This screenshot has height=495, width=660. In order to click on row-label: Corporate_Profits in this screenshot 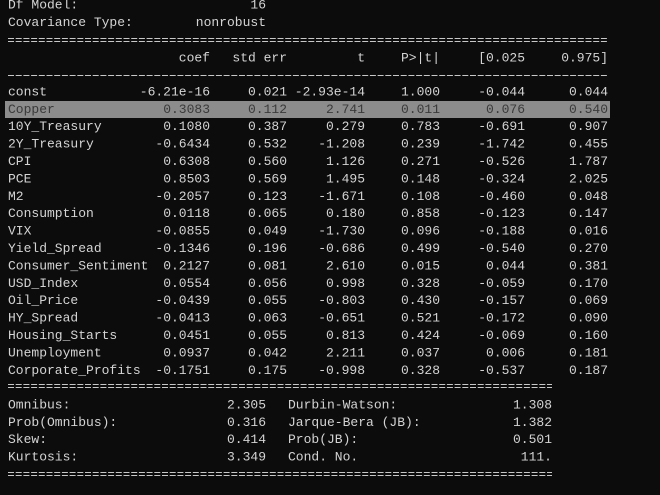, I will do `click(74, 370)`.